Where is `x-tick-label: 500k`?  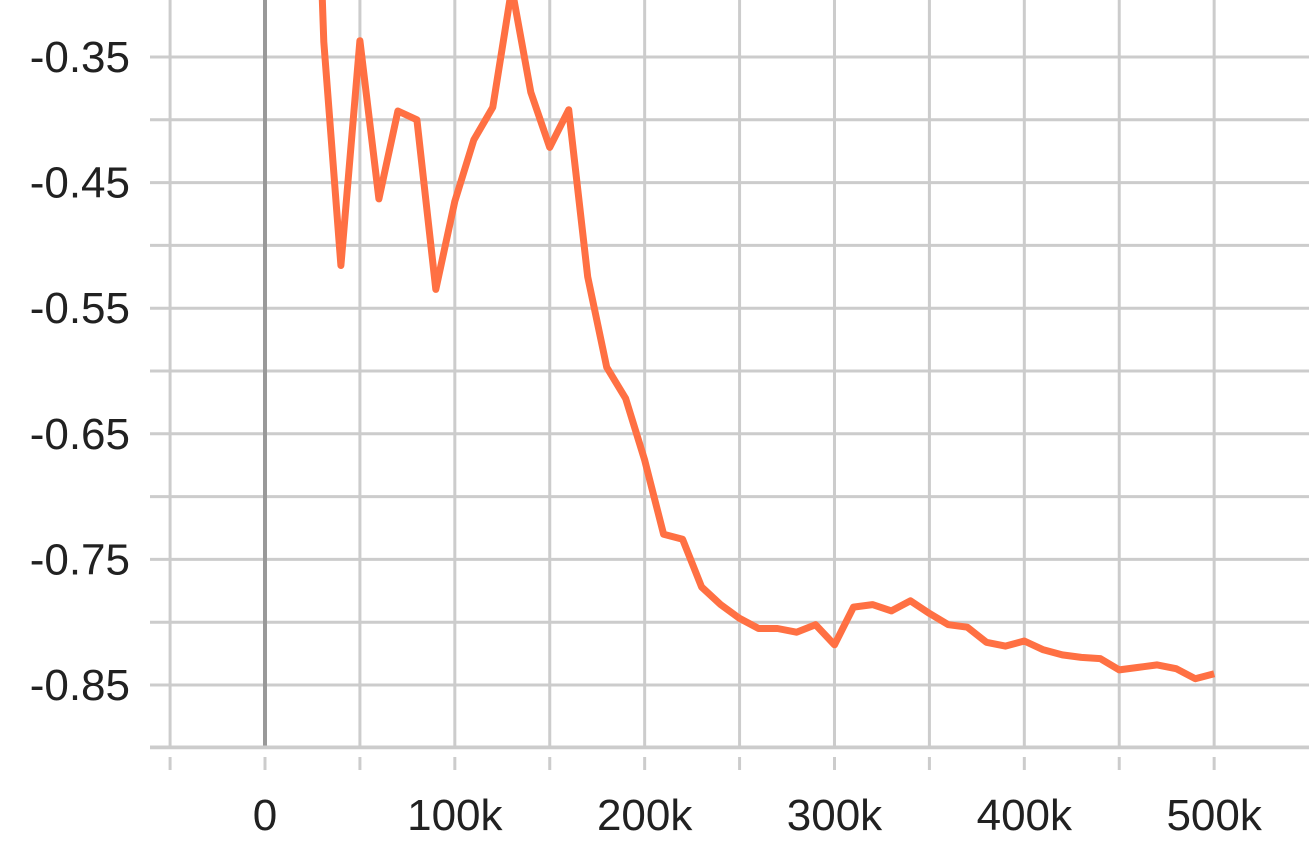
x-tick-label: 500k is located at coordinates (1214, 815).